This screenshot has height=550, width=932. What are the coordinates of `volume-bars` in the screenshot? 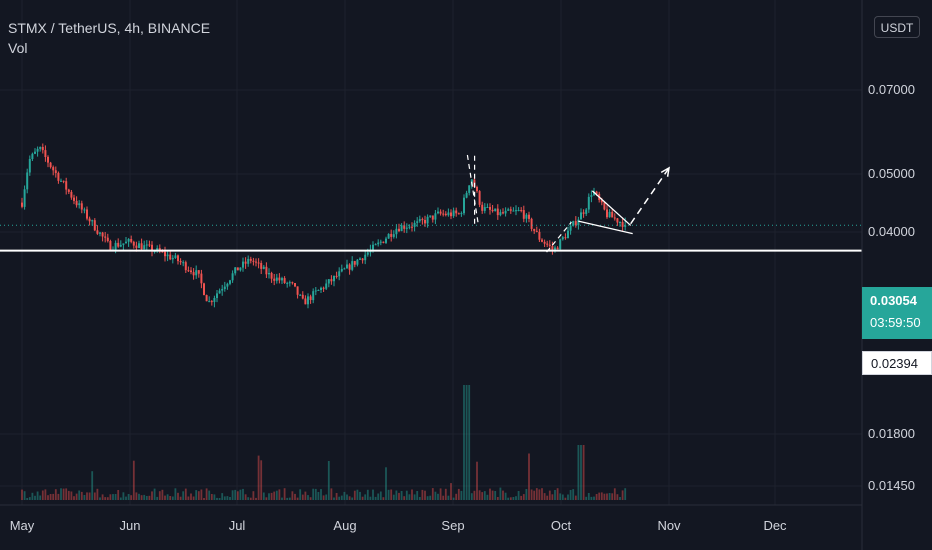 It's located at (324, 442).